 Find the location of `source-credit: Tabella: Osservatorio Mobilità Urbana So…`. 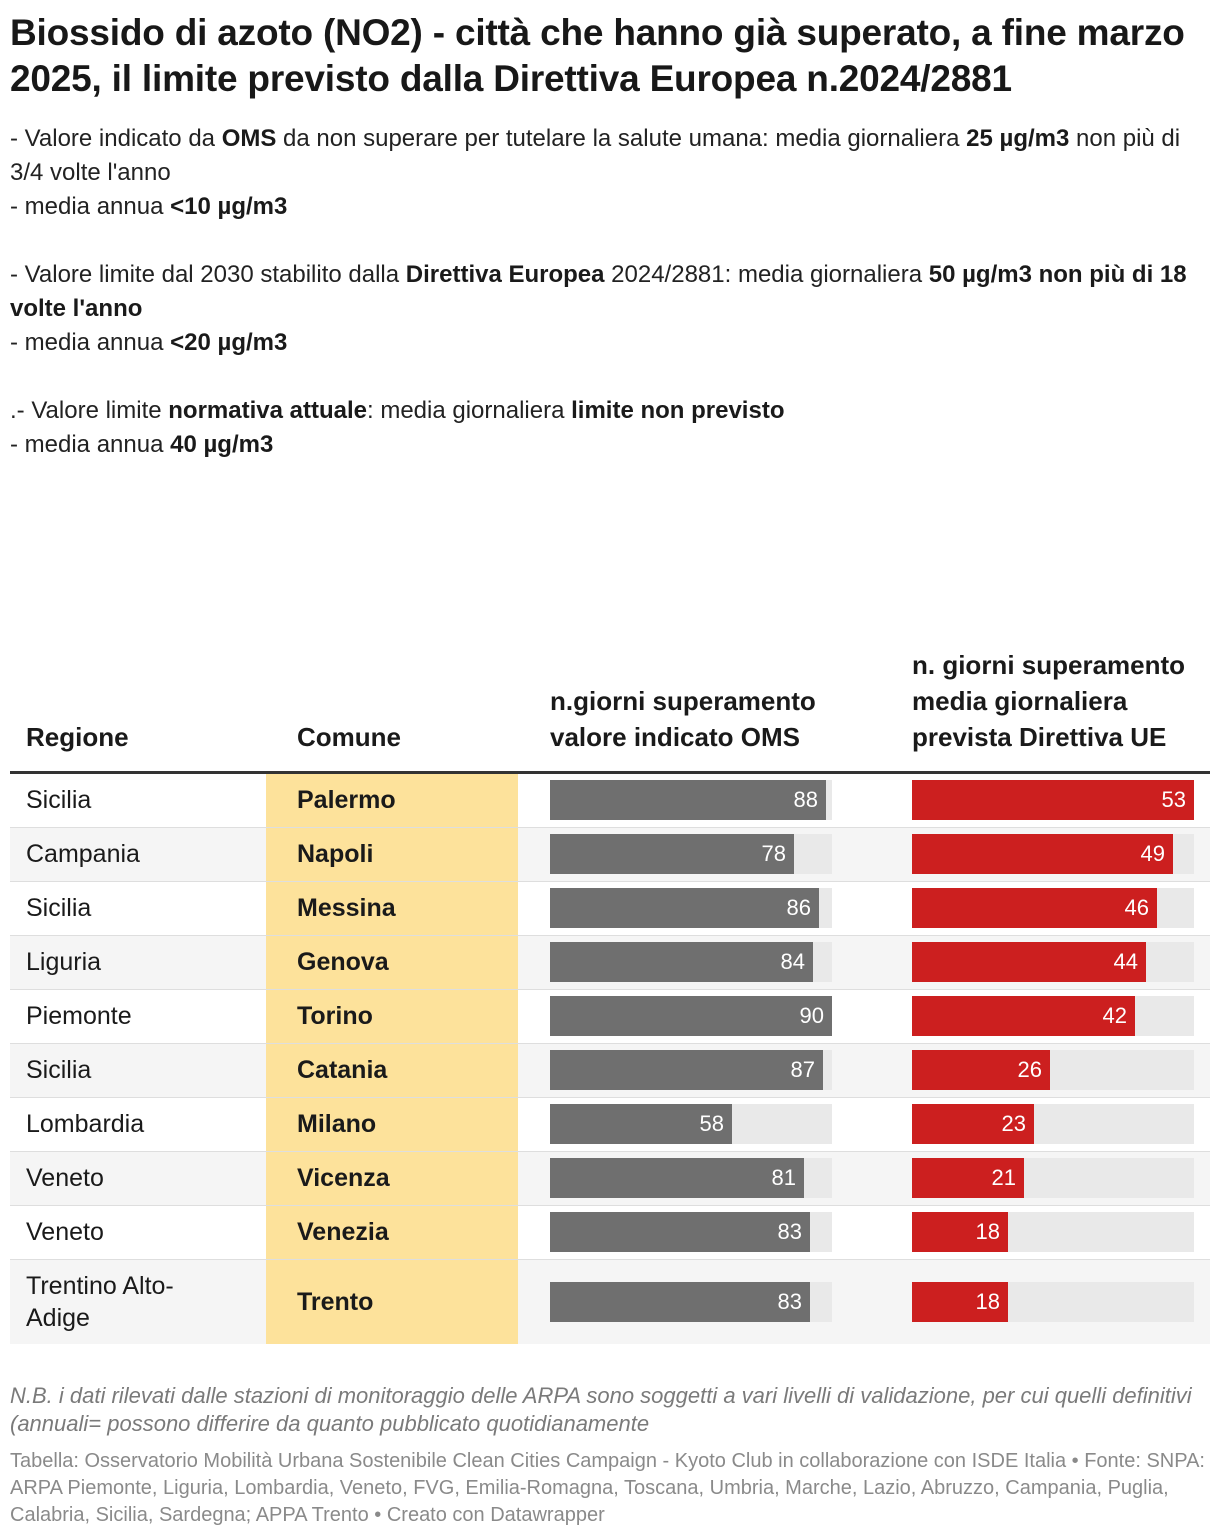

source-credit: Tabella: Osservatorio Mobilità Urbana So… is located at coordinates (607, 1488).